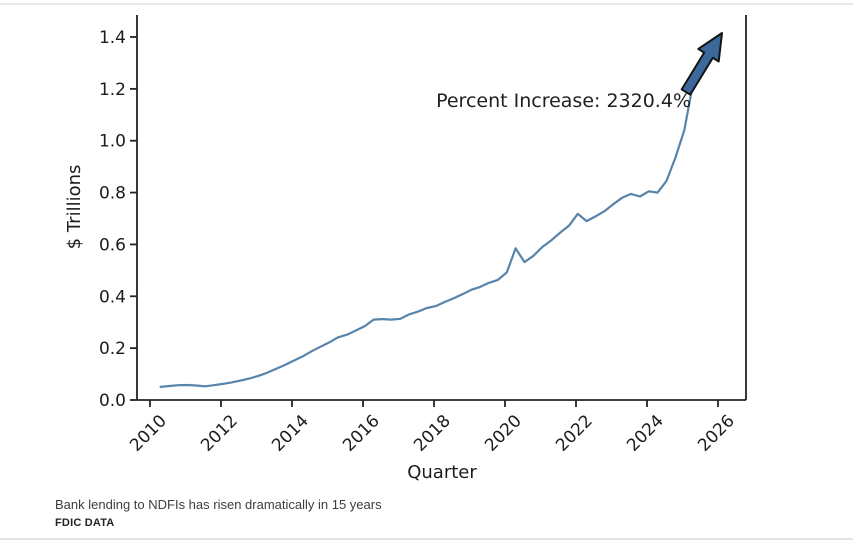 This screenshot has height=541, width=853. Describe the element at coordinates (112, 245) in the screenshot. I see `y-tick-label: 0.6` at that location.